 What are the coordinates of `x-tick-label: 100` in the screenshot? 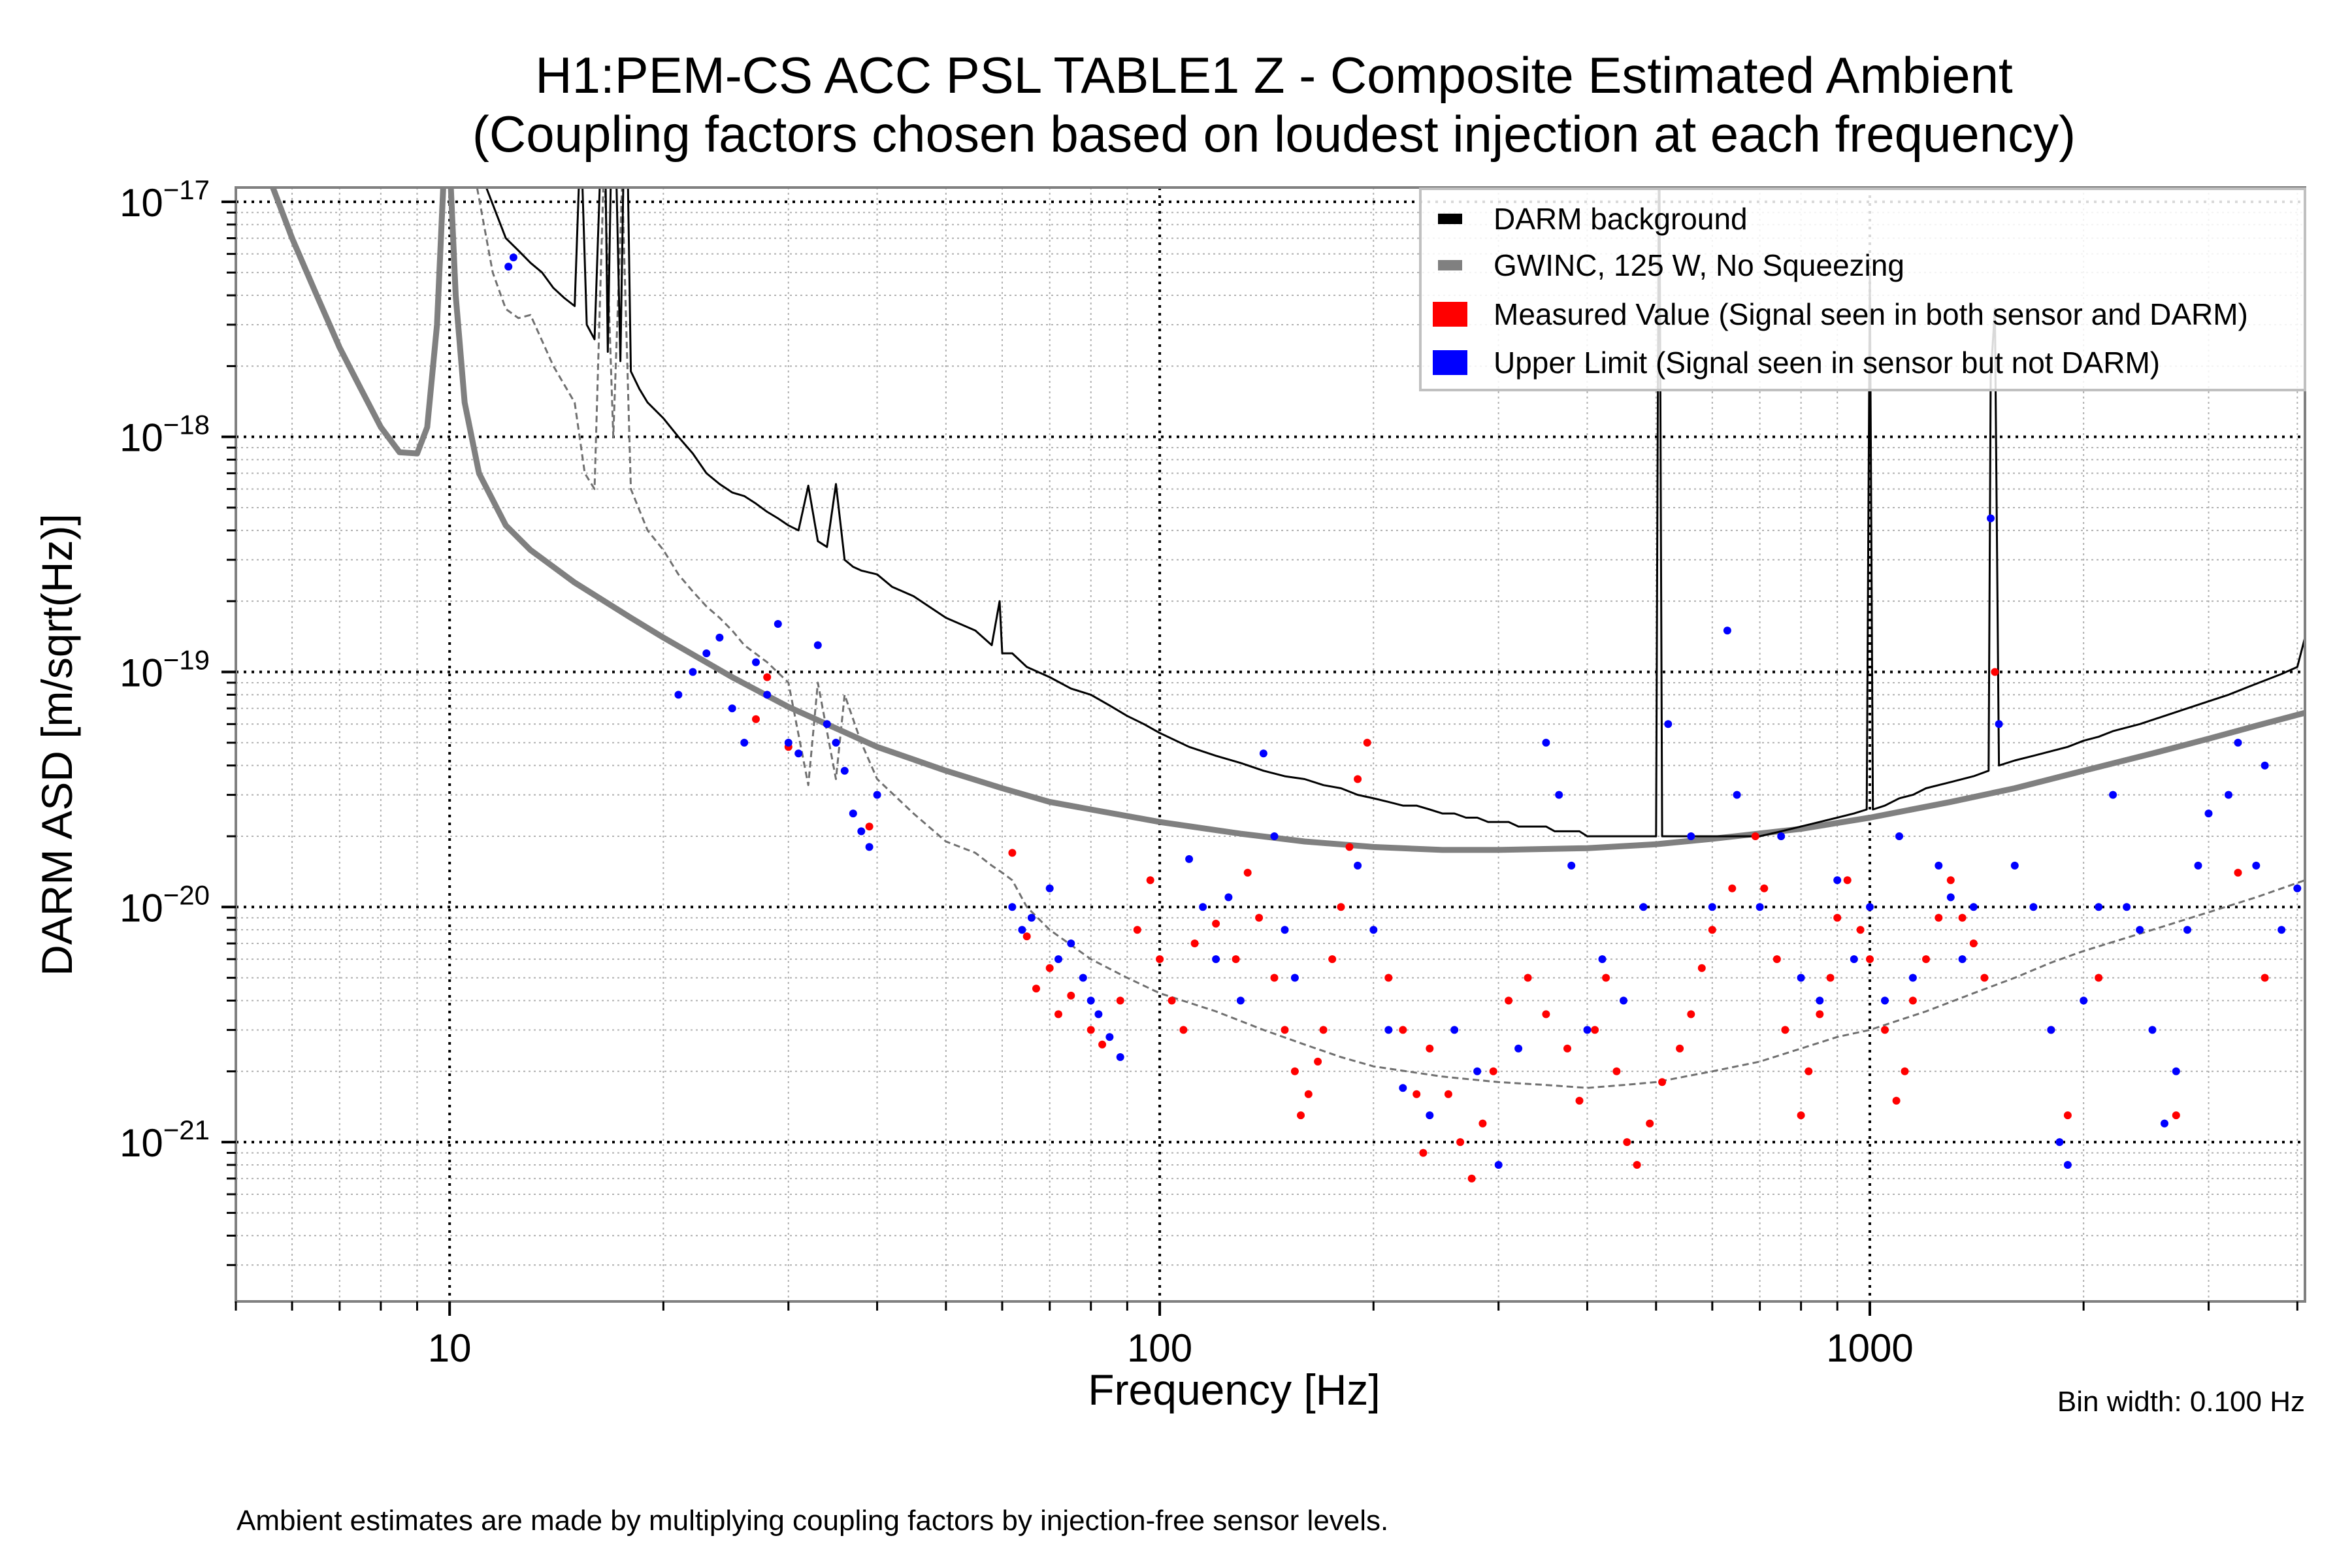 It's located at (1159, 1348).